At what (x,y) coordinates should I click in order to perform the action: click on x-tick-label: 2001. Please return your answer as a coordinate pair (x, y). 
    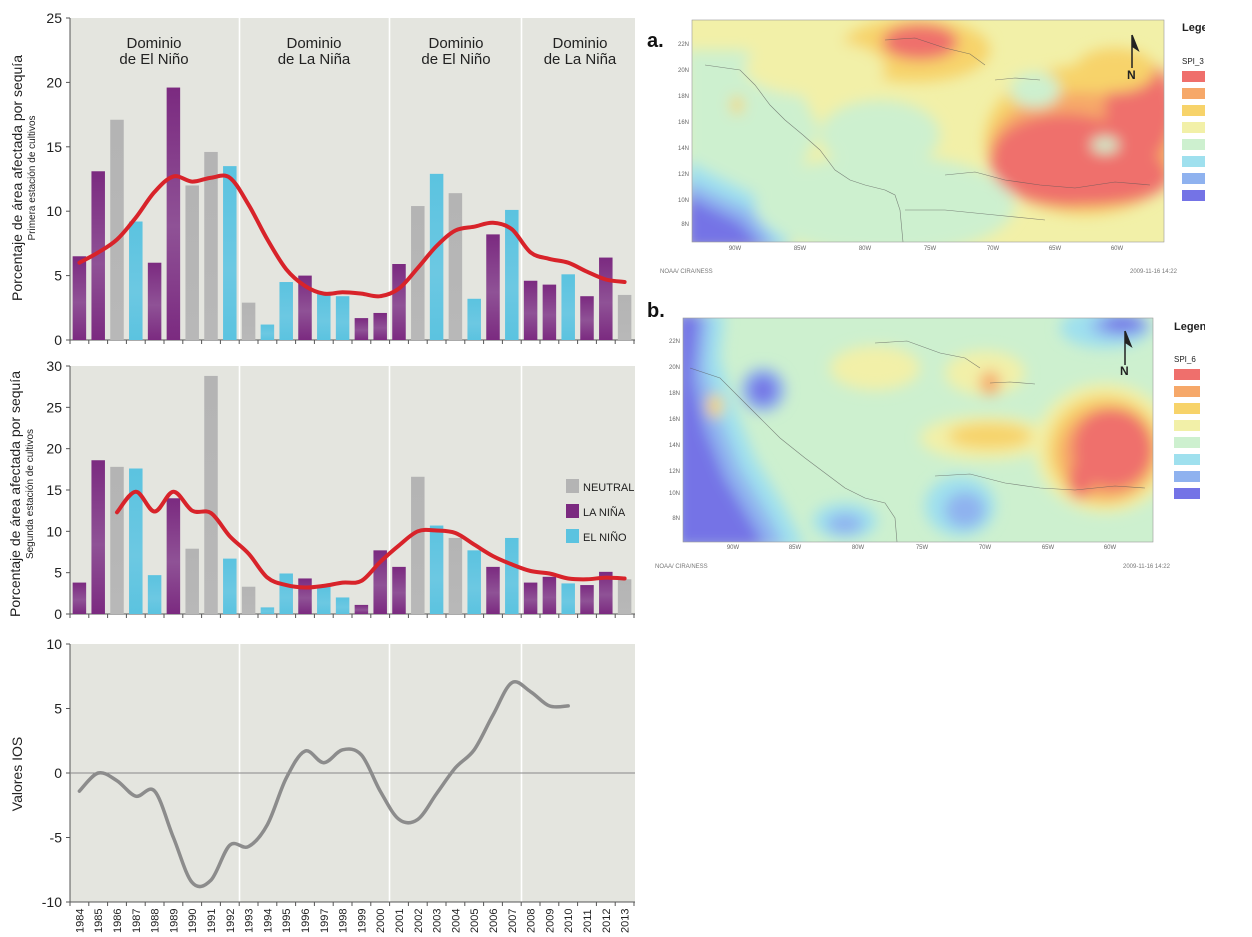
    Looking at the image, I should click on (400, 921).